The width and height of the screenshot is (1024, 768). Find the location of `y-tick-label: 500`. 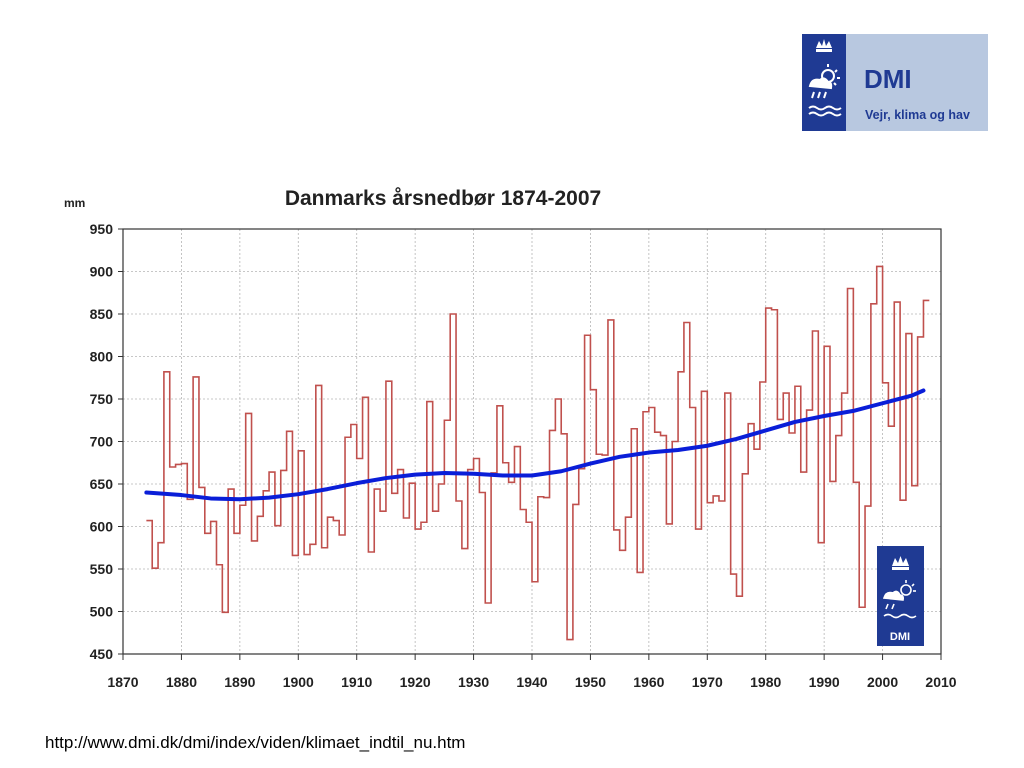

y-tick-label: 500 is located at coordinates (102, 612).